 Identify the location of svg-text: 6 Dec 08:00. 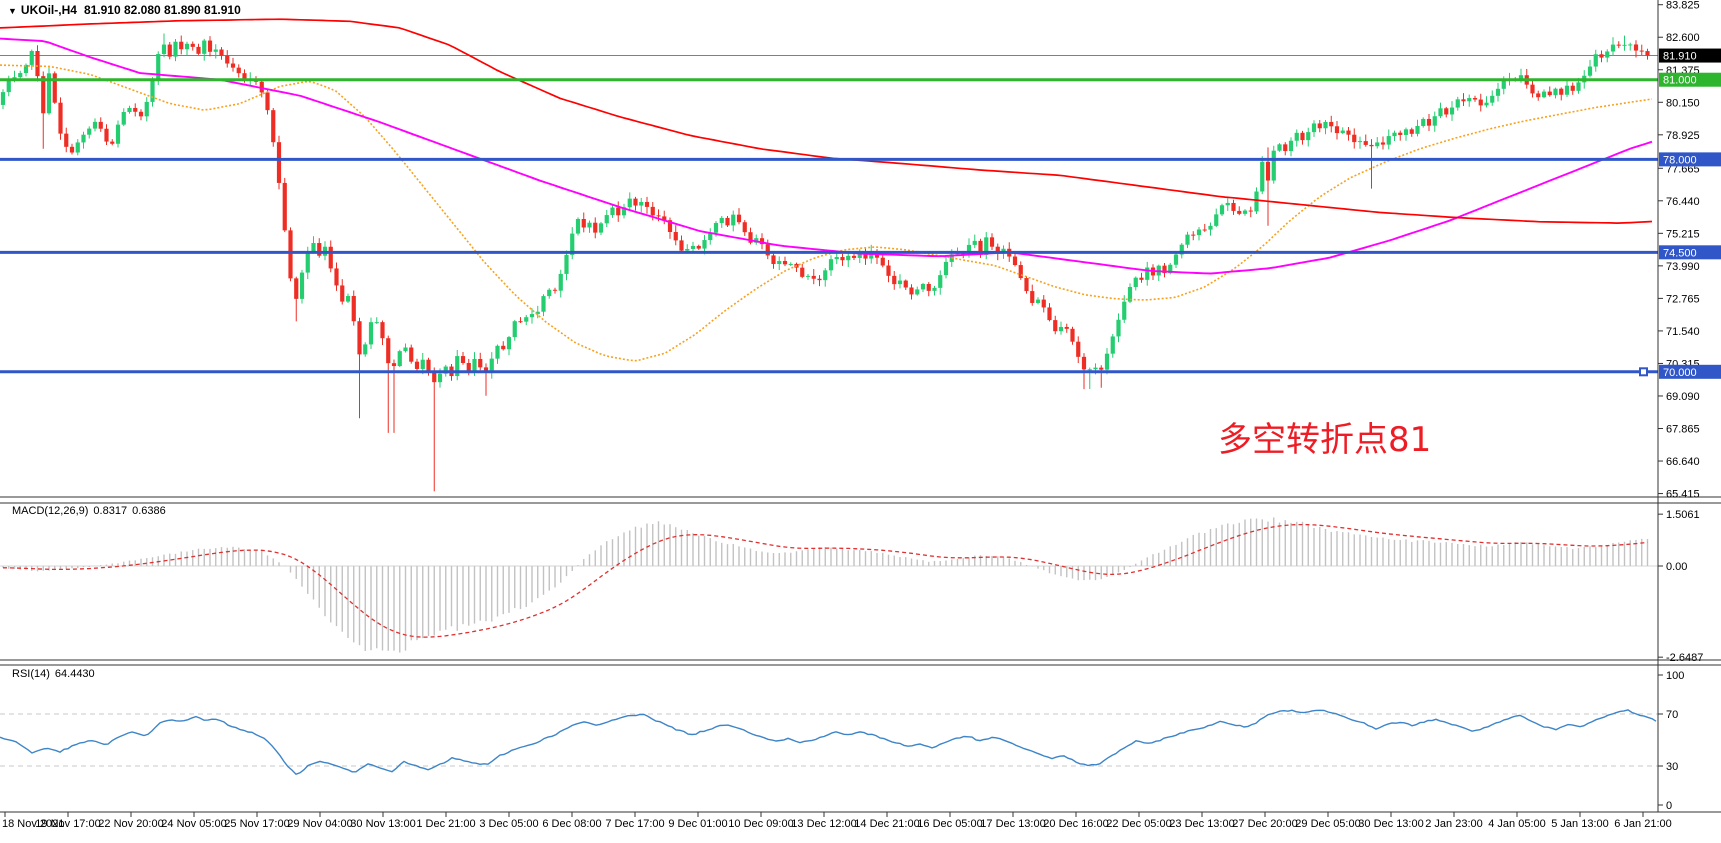
(571, 824).